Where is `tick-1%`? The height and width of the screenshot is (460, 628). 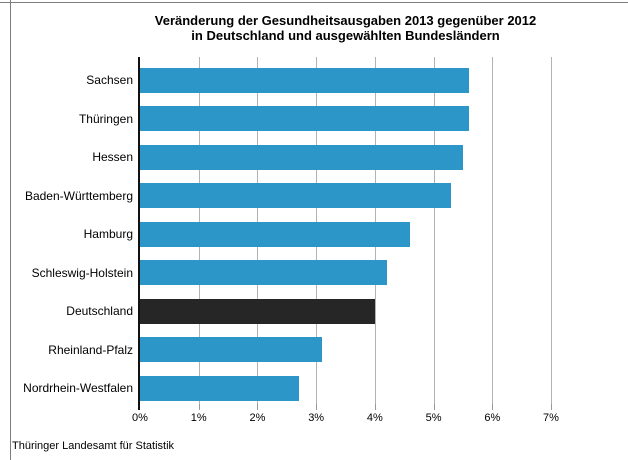 tick-1% is located at coordinates (199, 407).